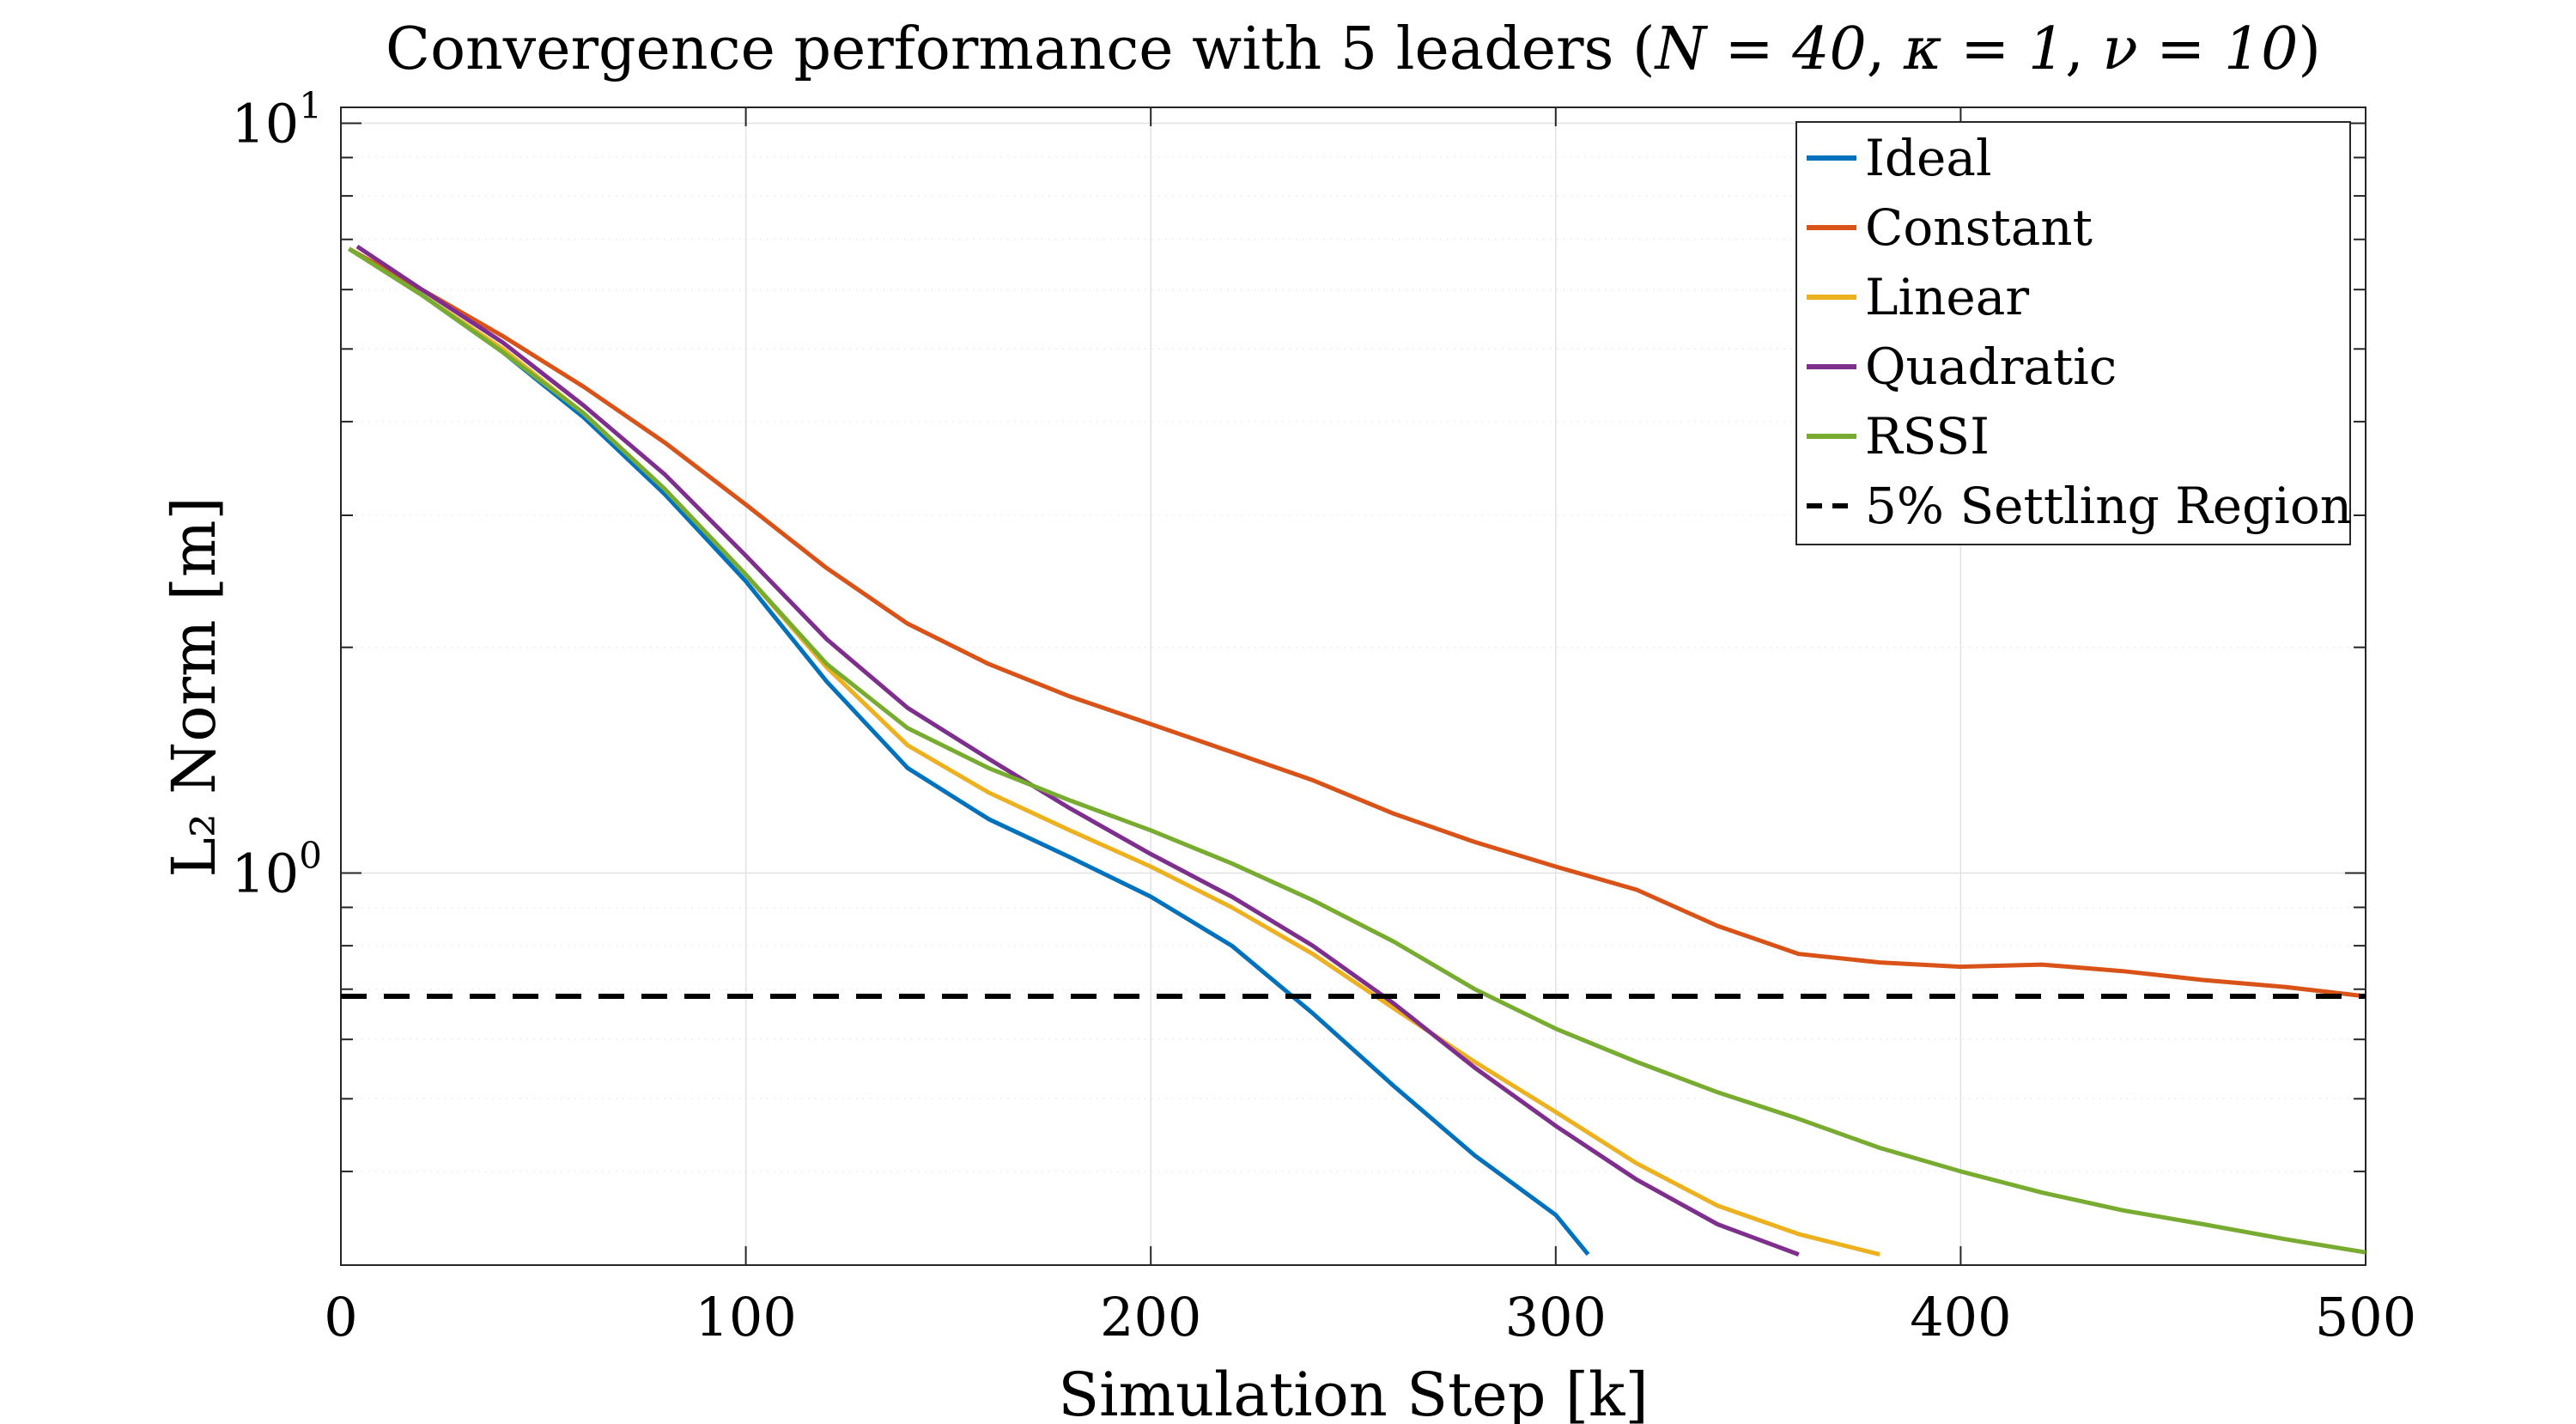  What do you see at coordinates (1302, 1392) in the screenshot?
I see `x-axis-label-text: Simulation Step` at bounding box center [1302, 1392].